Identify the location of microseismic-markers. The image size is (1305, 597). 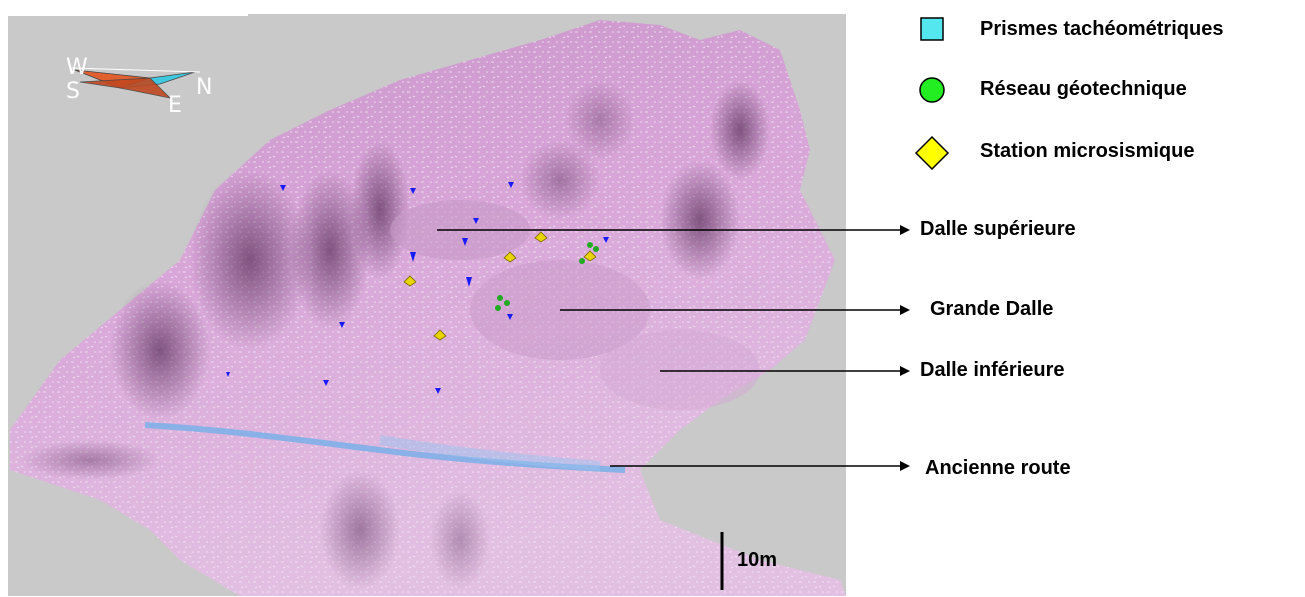
(500, 286).